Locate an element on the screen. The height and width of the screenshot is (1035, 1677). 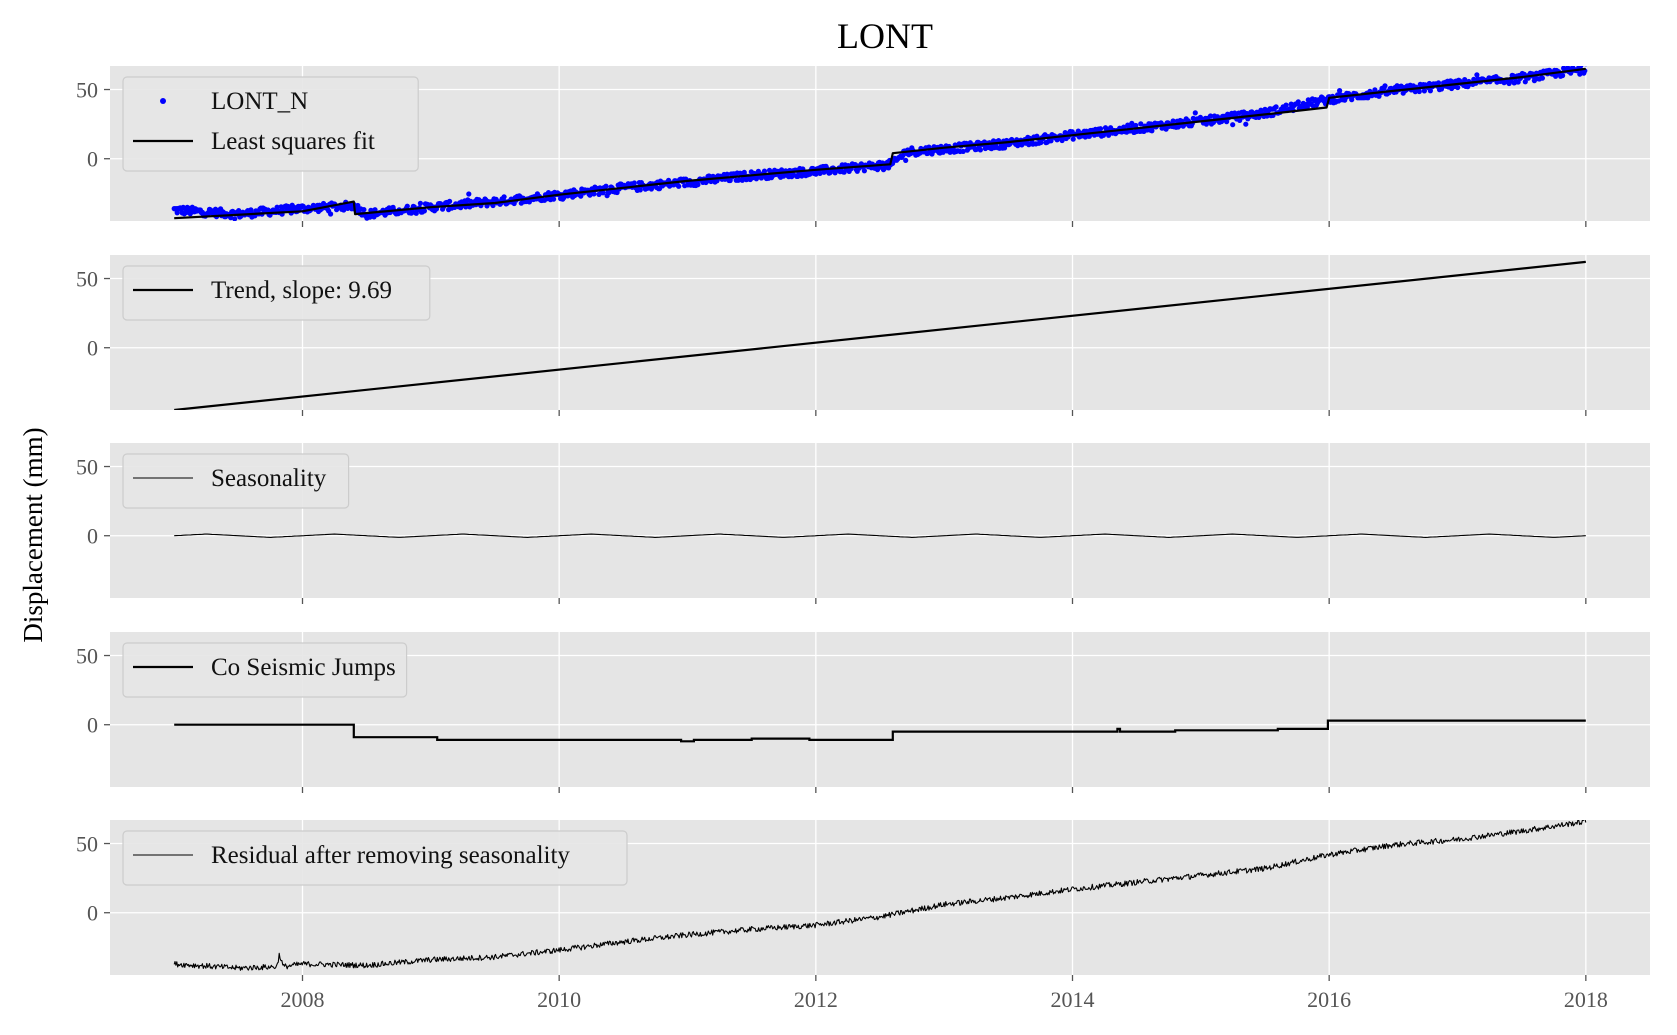
legend: LONT_N Least squares fit is located at coordinates (270, 124).